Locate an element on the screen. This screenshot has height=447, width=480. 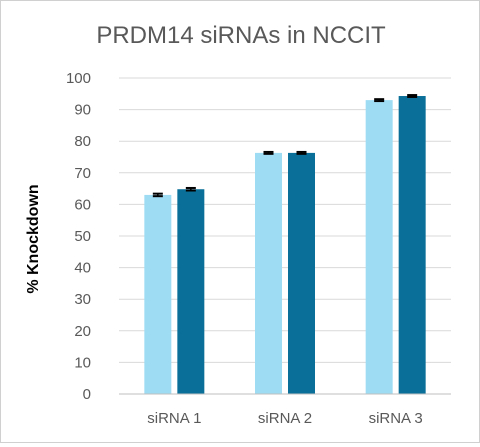
y-tick-label: 30 is located at coordinates (82, 299).